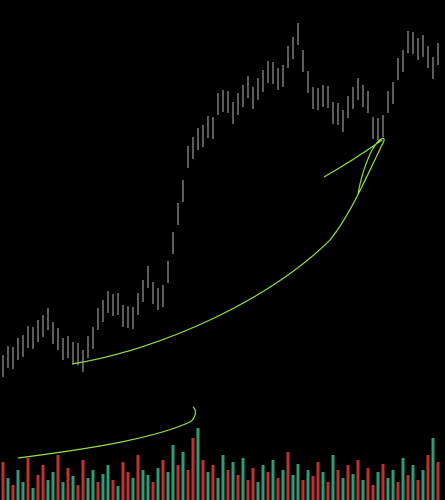 This screenshot has width=445, height=500. Describe the element at coordinates (220, 464) in the screenshot. I see `volume-panel` at that location.